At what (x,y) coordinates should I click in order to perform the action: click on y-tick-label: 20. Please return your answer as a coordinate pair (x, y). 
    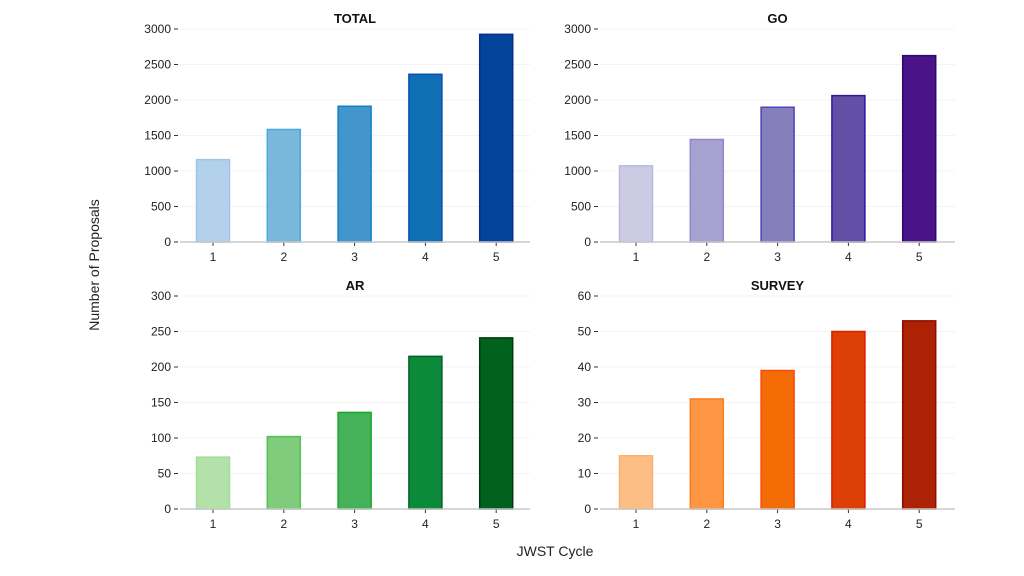
    Looking at the image, I should click on (585, 438).